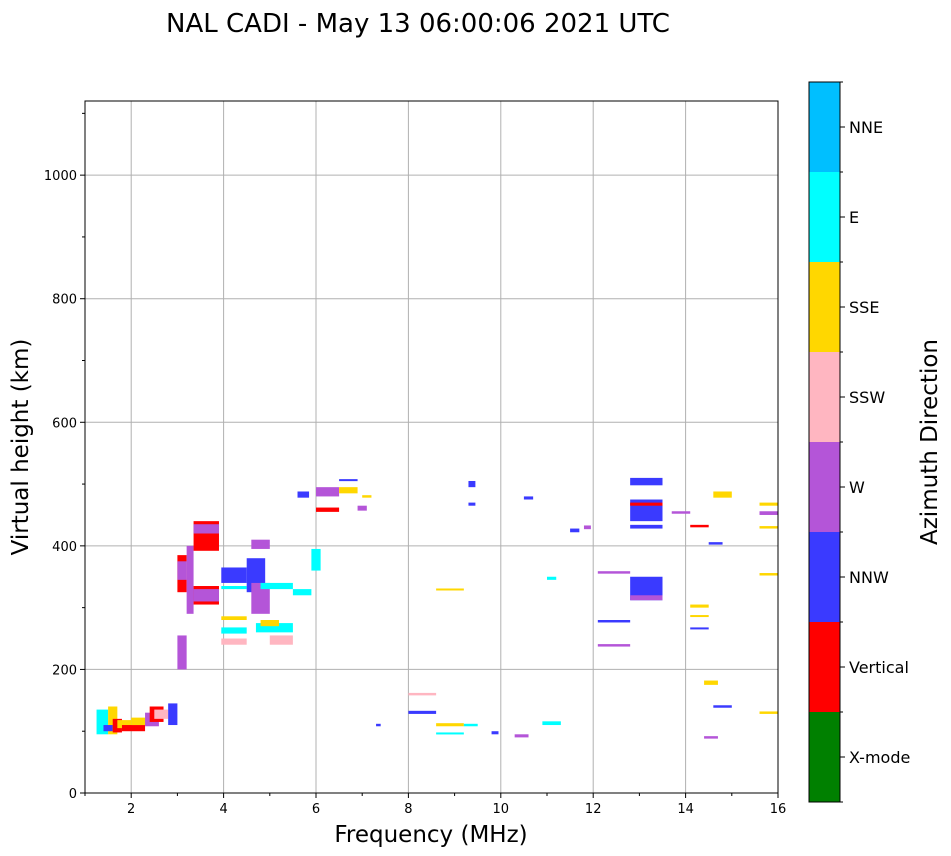 The height and width of the screenshot is (856, 951). Describe the element at coordinates (869, 577) in the screenshot. I see `colorbar-tick-label: NNW` at that location.